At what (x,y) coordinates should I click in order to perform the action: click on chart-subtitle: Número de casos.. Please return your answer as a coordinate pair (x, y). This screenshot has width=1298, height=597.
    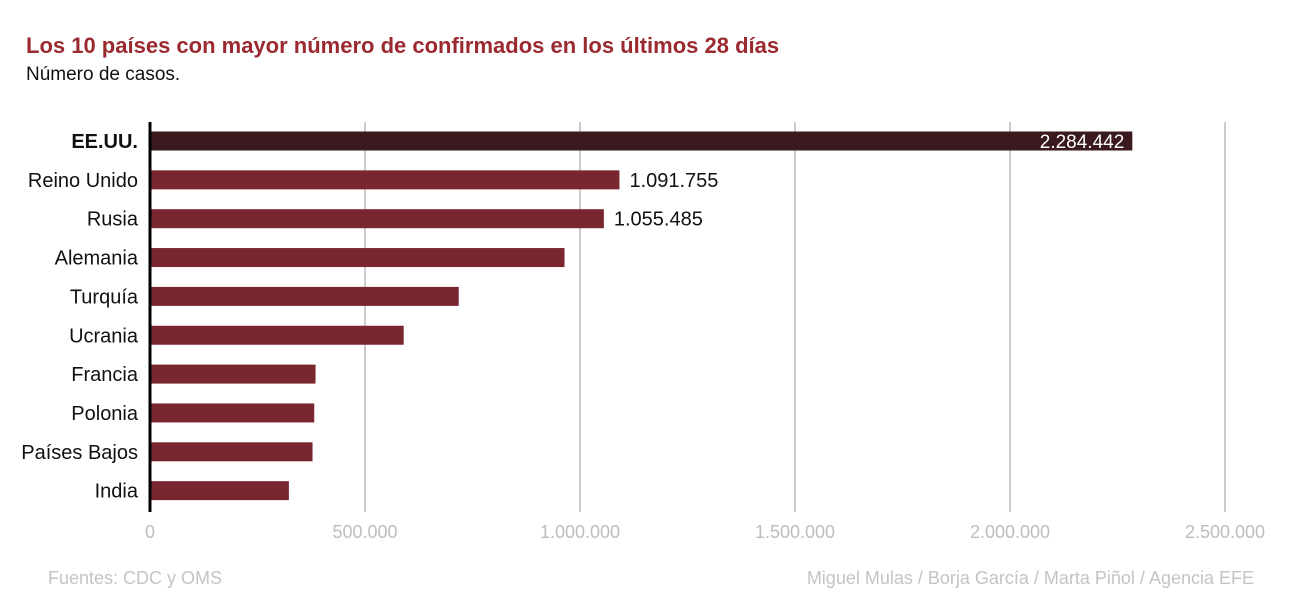
    Looking at the image, I should click on (103, 74).